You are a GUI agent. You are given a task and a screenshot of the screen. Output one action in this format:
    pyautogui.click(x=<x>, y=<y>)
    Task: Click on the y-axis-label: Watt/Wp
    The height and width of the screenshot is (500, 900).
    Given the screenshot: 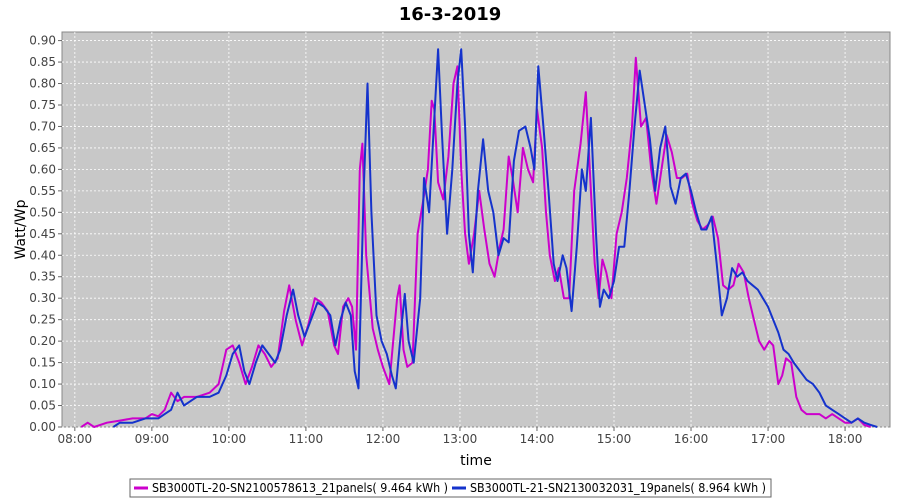 What is the action you would take?
    pyautogui.click(x=21, y=229)
    